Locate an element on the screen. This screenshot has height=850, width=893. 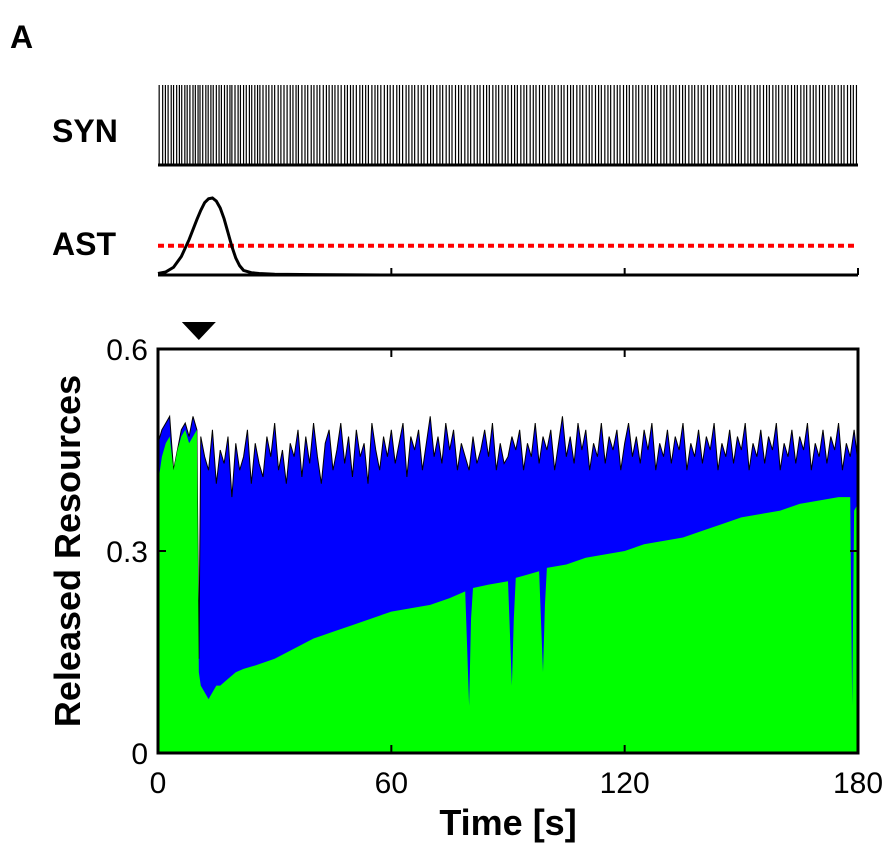
y-tick-label: 0 is located at coordinates (139, 754).